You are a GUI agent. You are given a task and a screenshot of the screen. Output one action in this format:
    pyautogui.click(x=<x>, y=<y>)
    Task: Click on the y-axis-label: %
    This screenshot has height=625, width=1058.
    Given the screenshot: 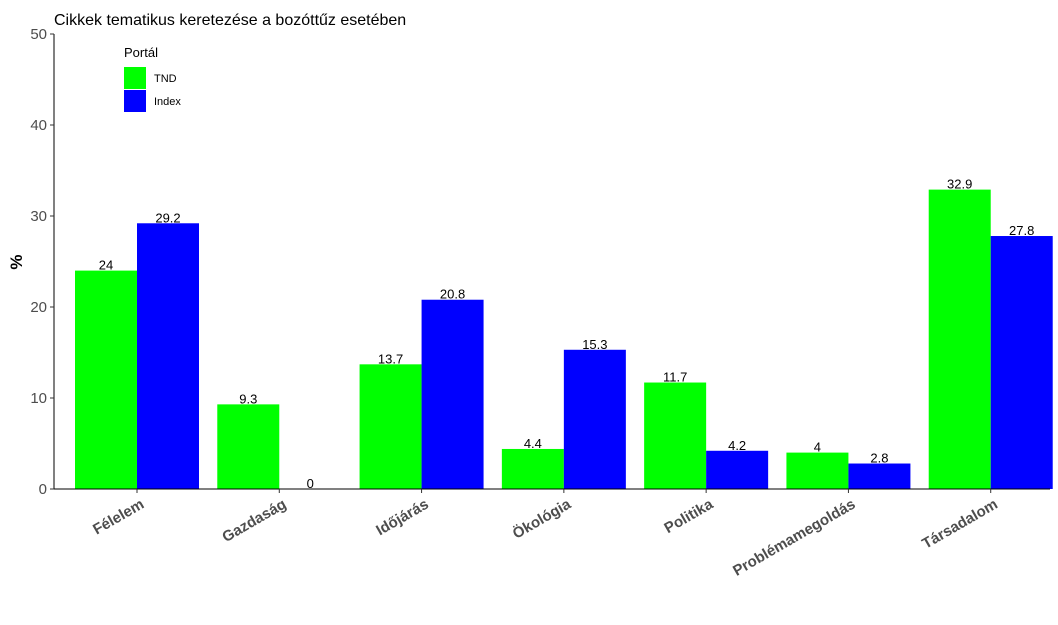 What is the action you would take?
    pyautogui.click(x=16, y=261)
    